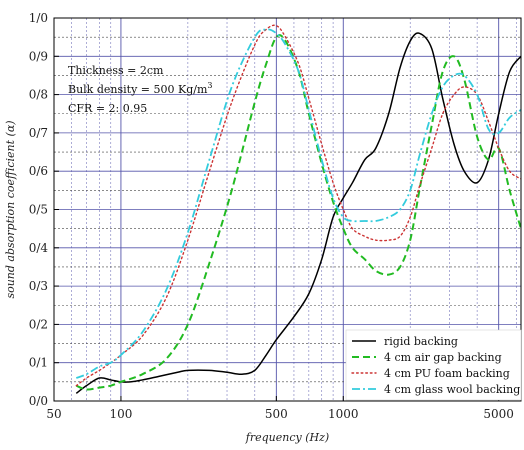  What do you see at coordinates (38, 363) in the screenshot?
I see `y-tick-label: 0/1` at bounding box center [38, 363].